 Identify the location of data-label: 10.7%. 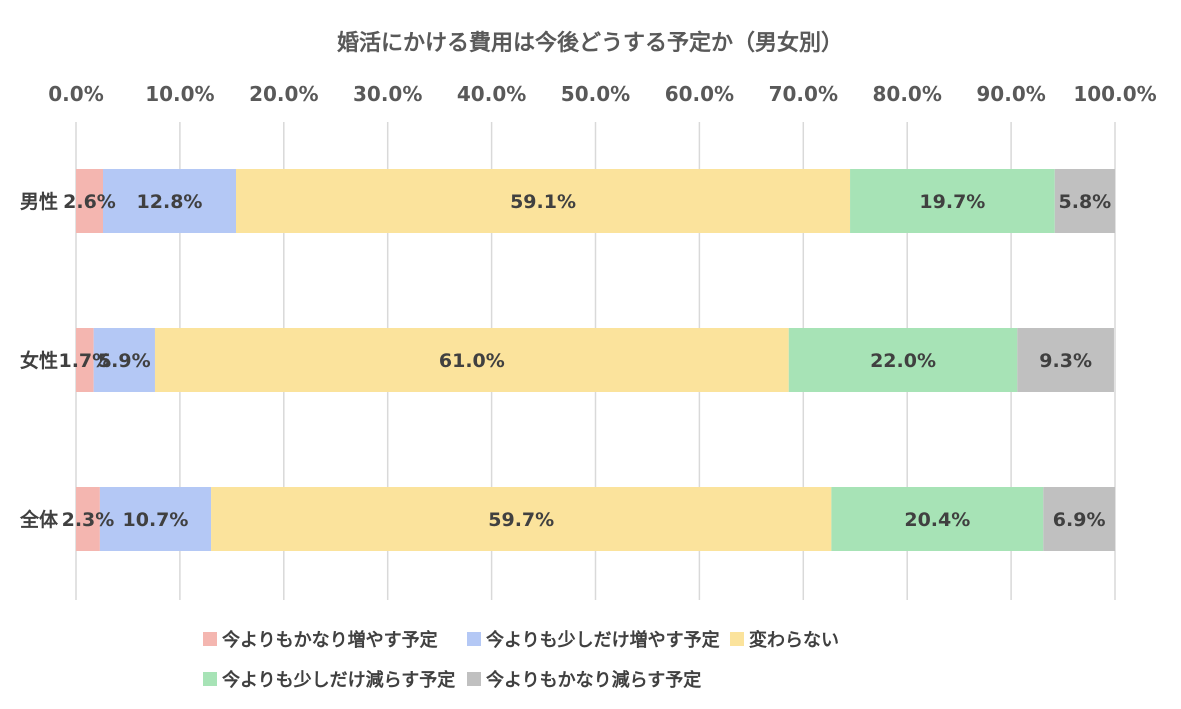
(156, 520).